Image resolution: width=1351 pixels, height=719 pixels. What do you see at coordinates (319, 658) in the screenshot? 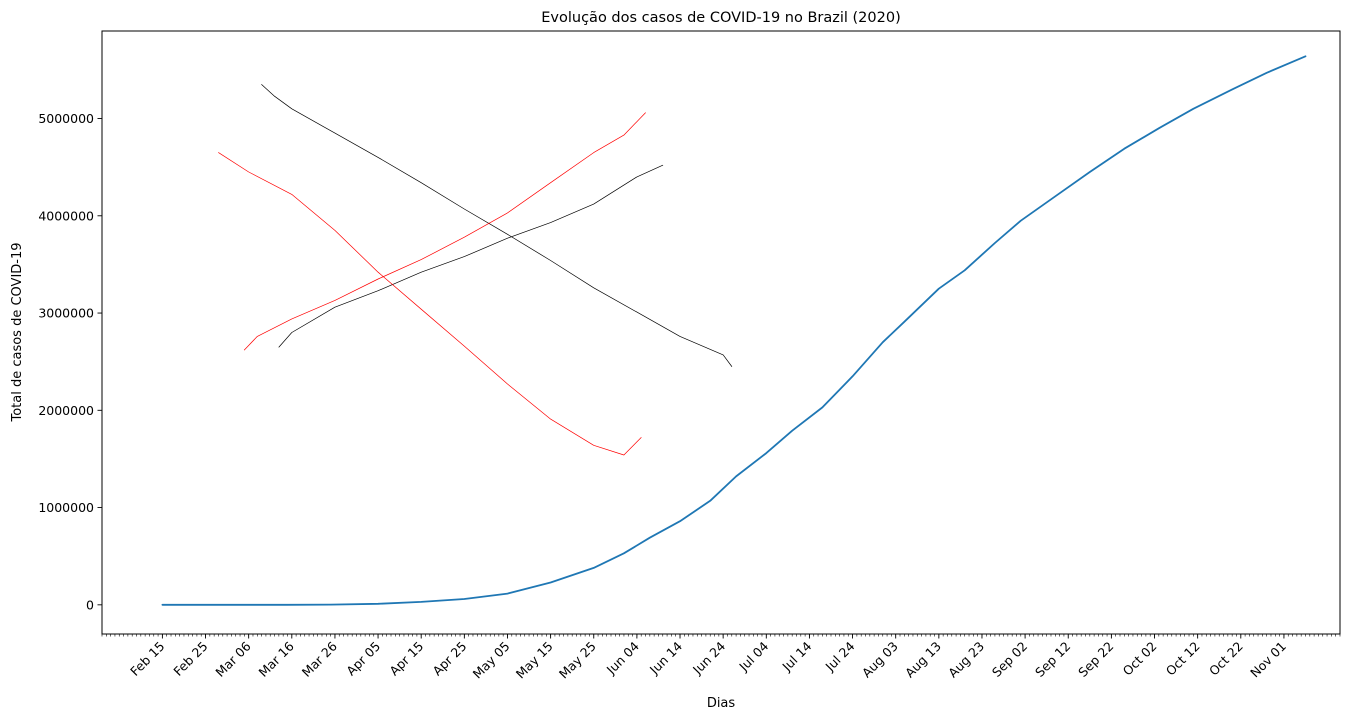
I see `x-tick-label: Mar 26` at bounding box center [319, 658].